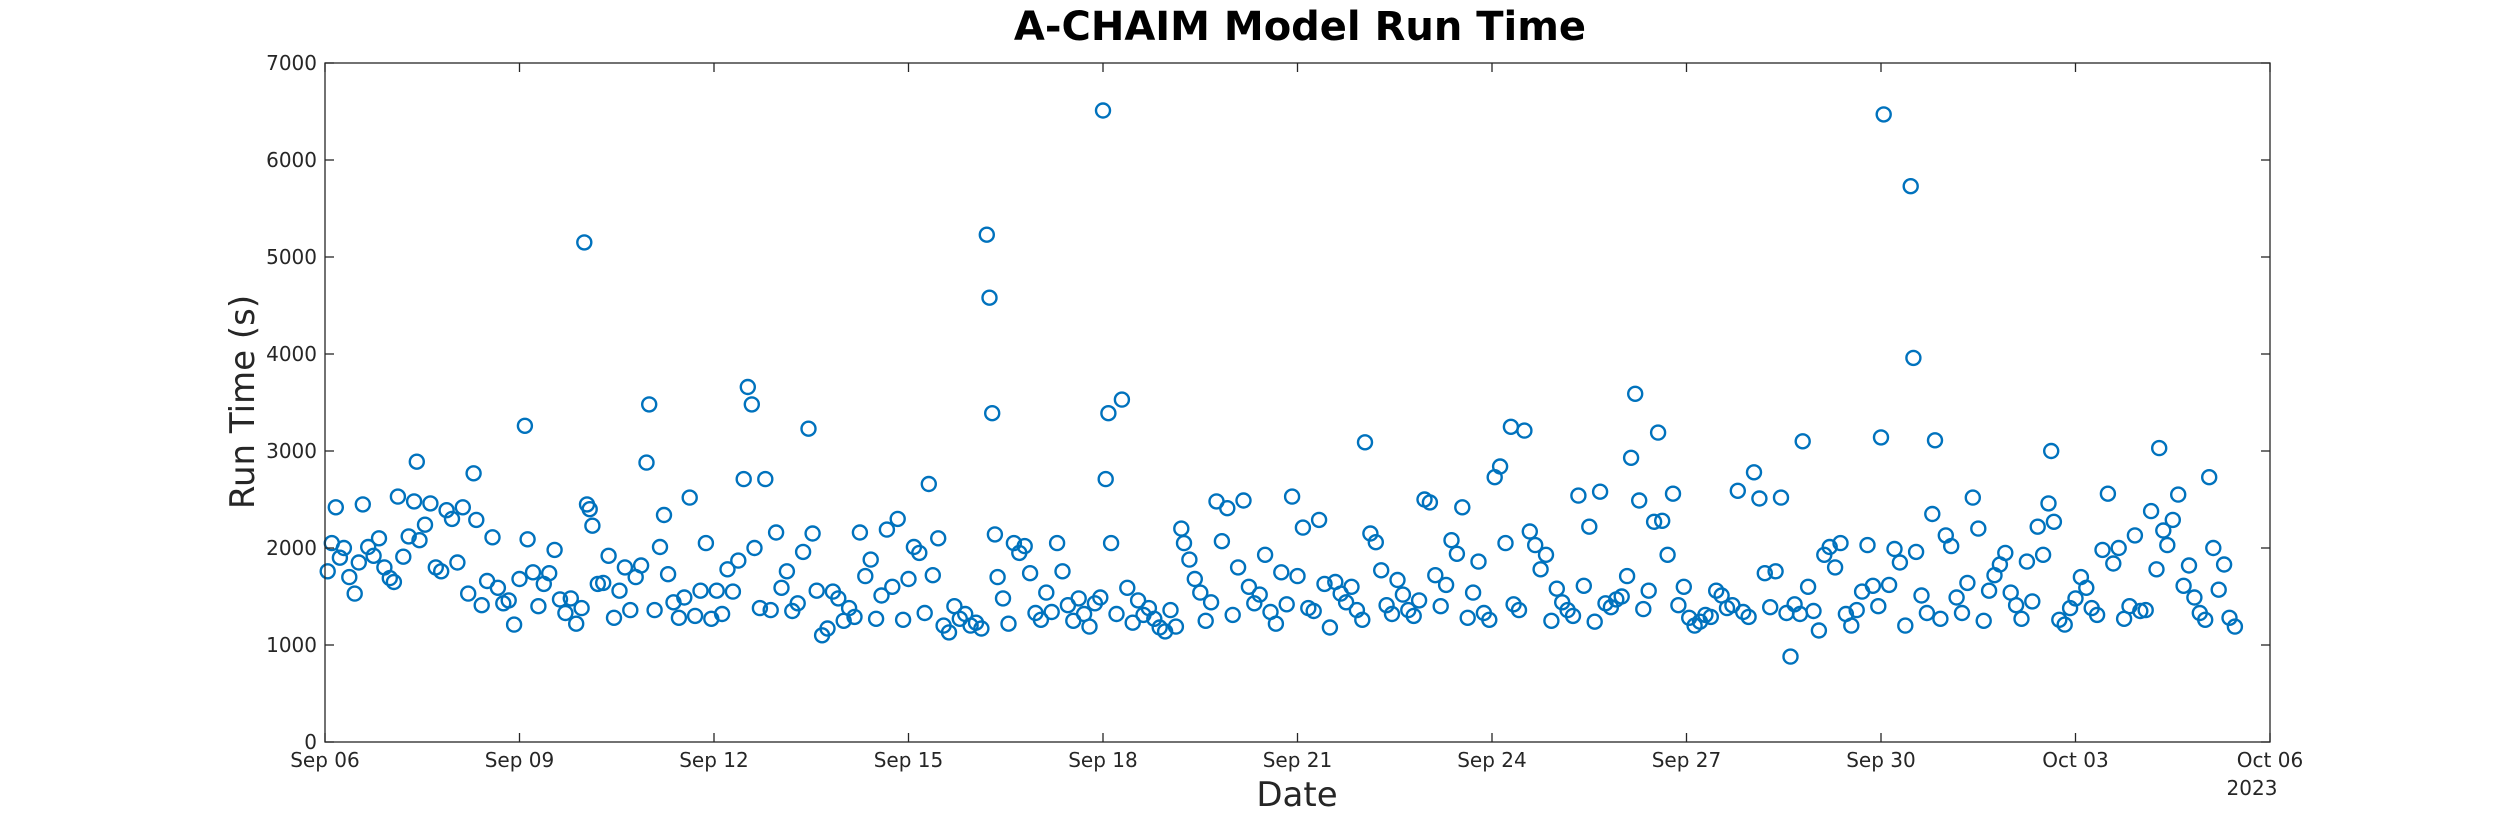 This screenshot has height=833, width=2500. What do you see at coordinates (714, 760) in the screenshot?
I see `x-tick-label: Sep 12` at bounding box center [714, 760].